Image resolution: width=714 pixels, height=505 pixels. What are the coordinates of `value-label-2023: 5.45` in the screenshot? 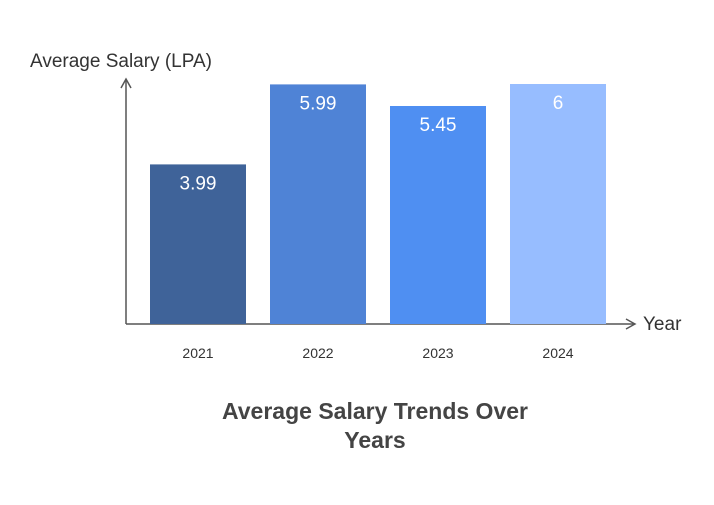 It's located at (438, 125).